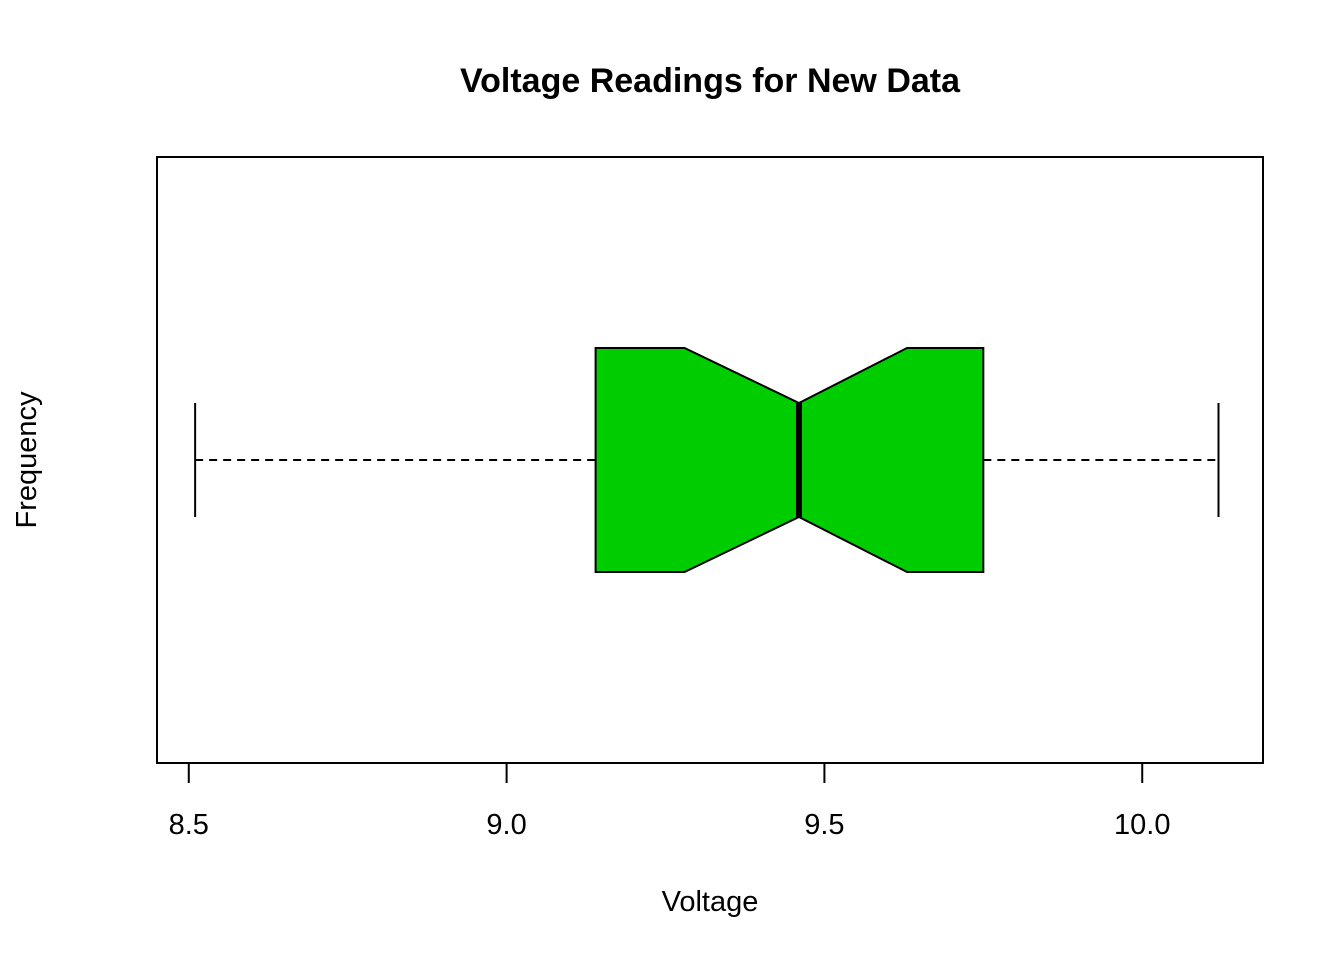 Image resolution: width=1344 pixels, height=960 pixels. What do you see at coordinates (27, 460) in the screenshot?
I see `y-axis-label: Frequency` at bounding box center [27, 460].